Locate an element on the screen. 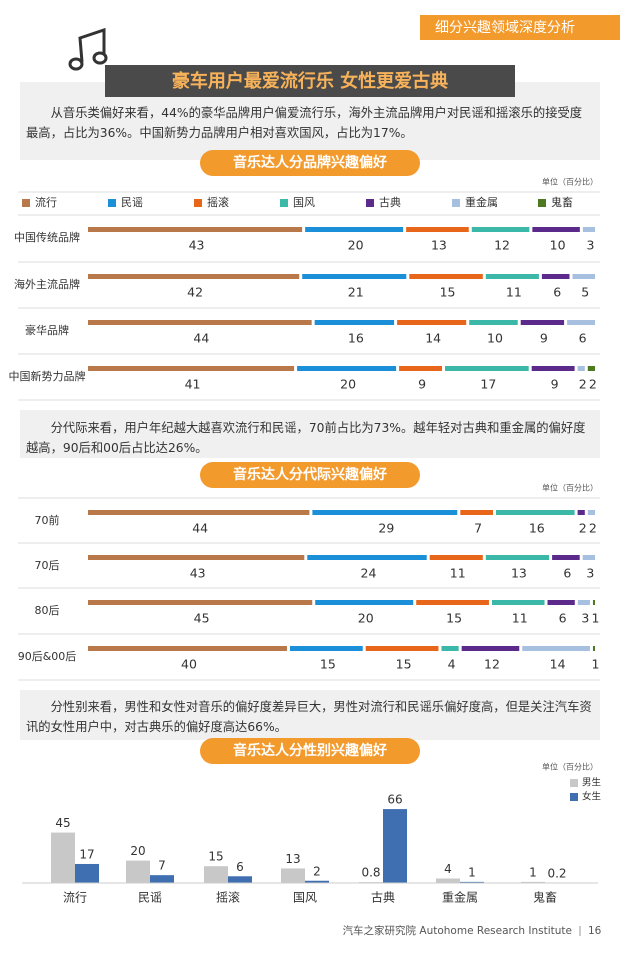 Image resolution: width=620 pixels, height=968 pixels. x-tick-label: 民谣 is located at coordinates (150, 898).